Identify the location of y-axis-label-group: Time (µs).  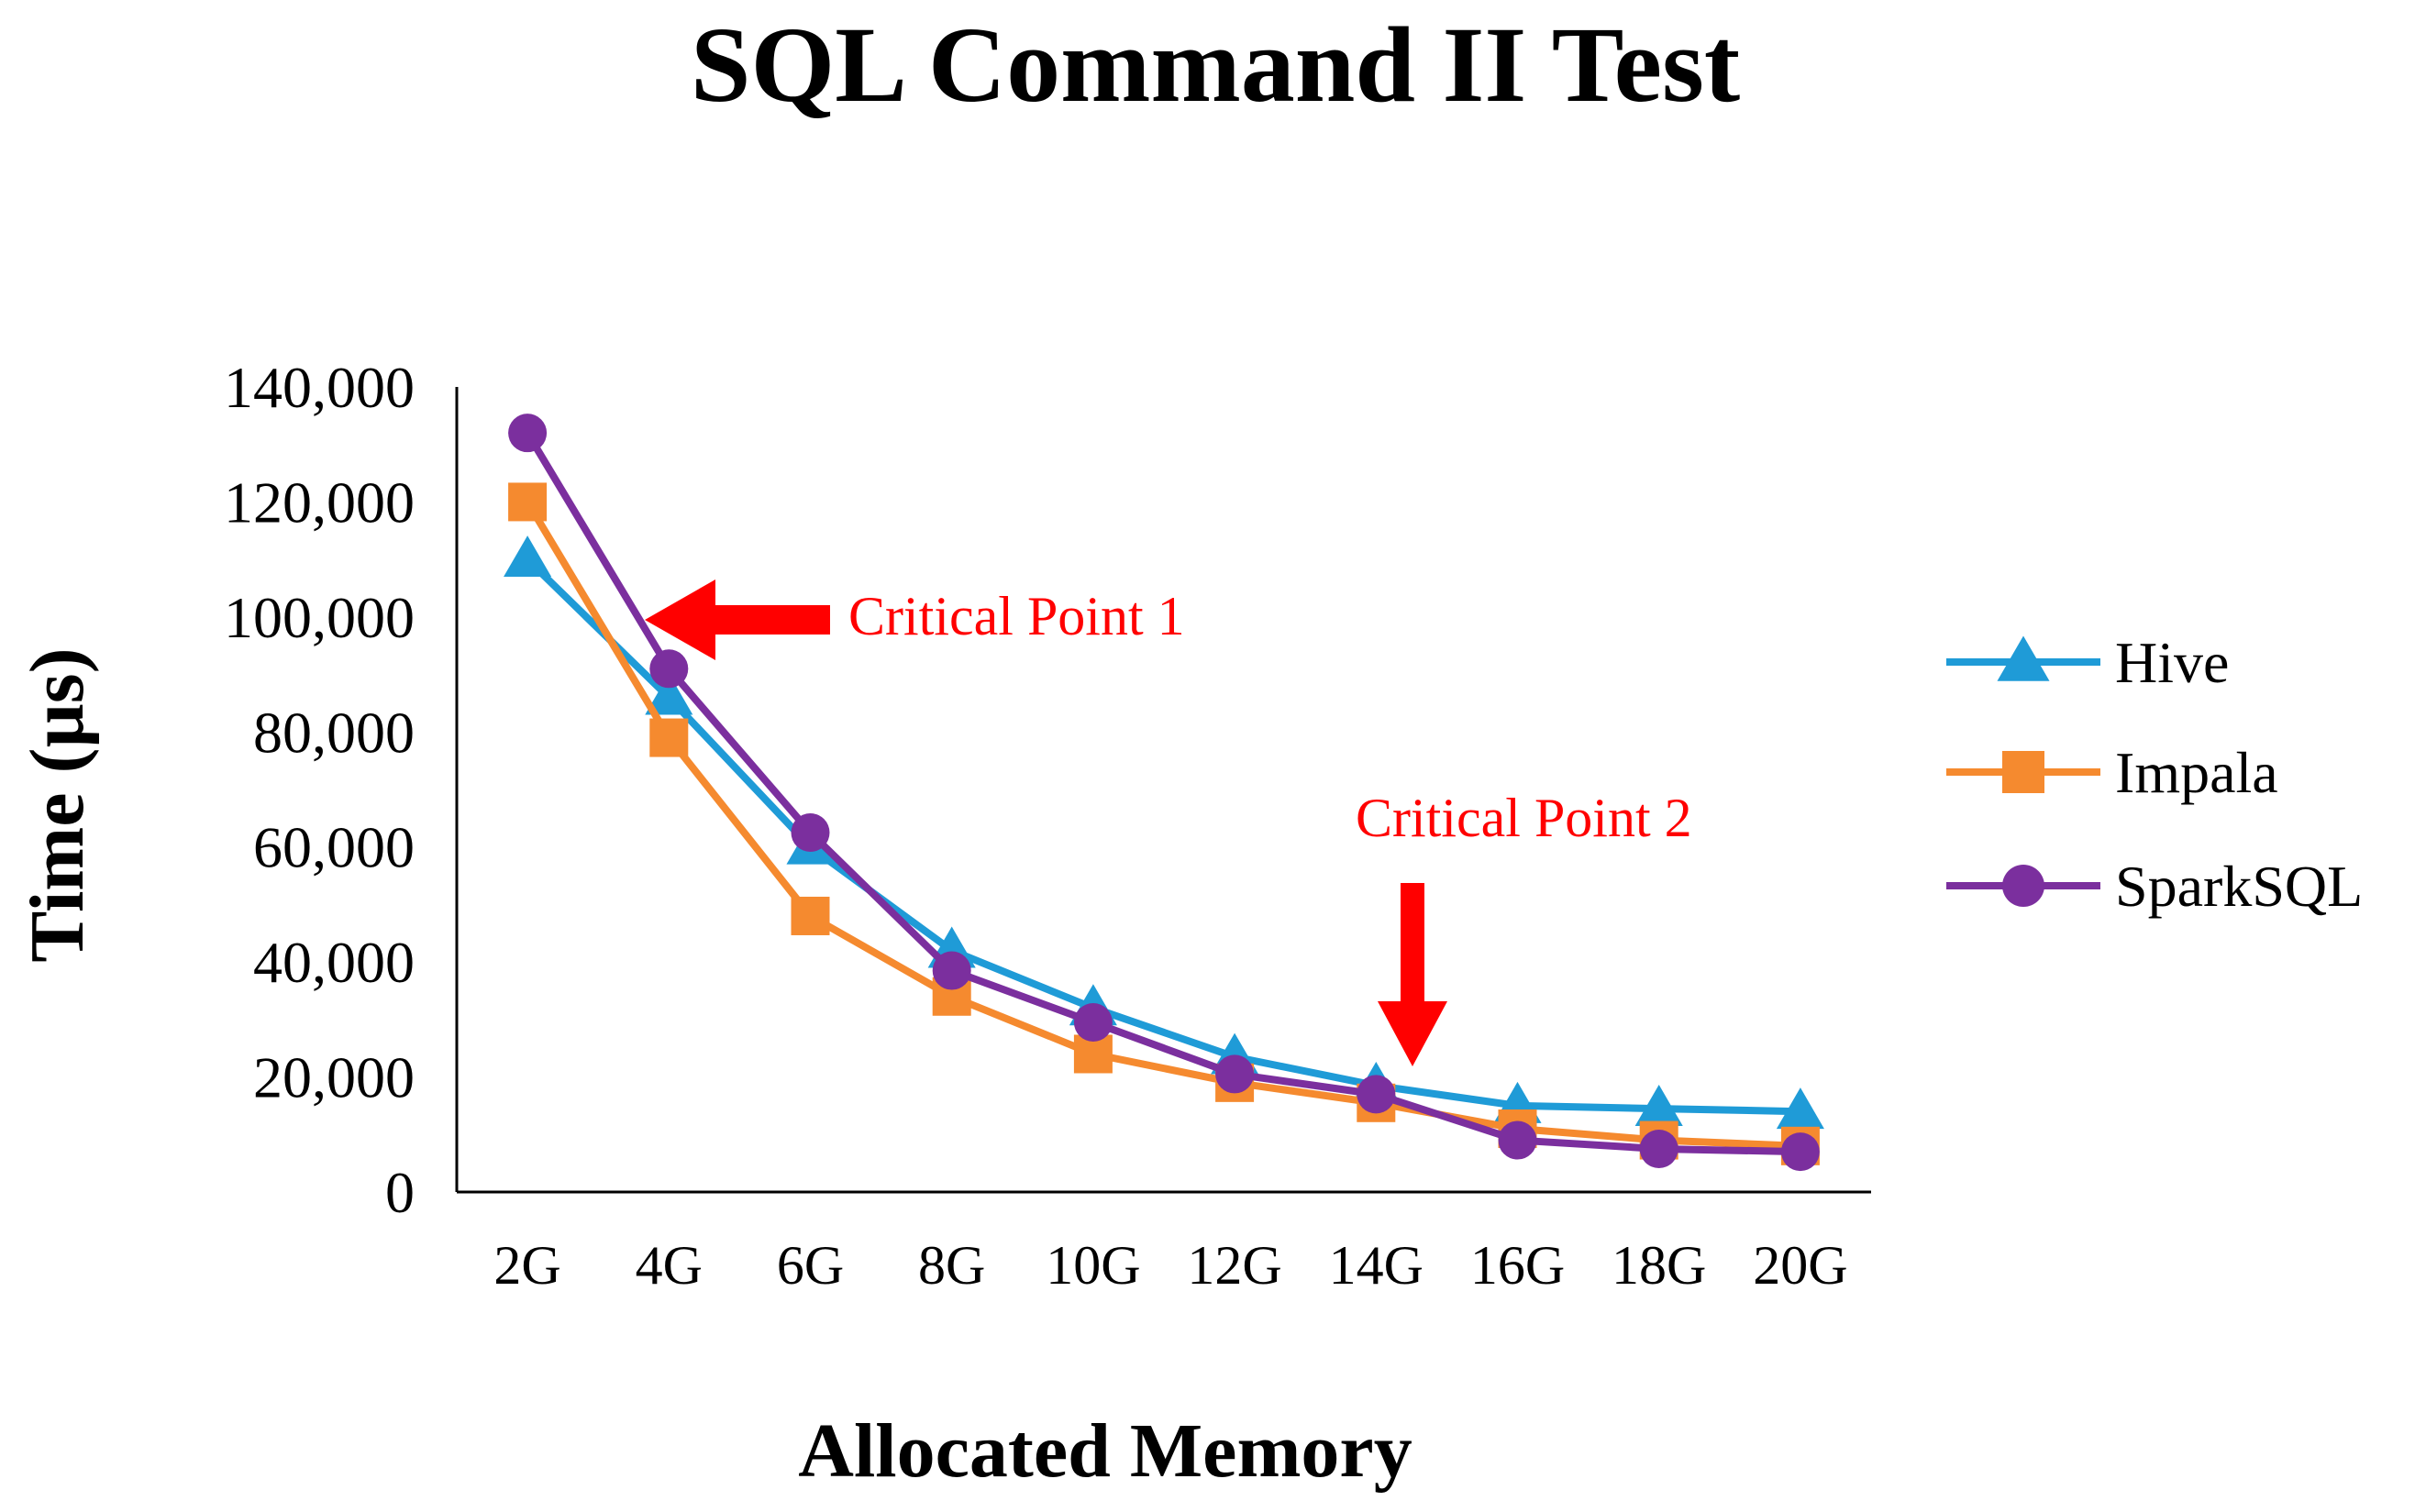
(58, 804).